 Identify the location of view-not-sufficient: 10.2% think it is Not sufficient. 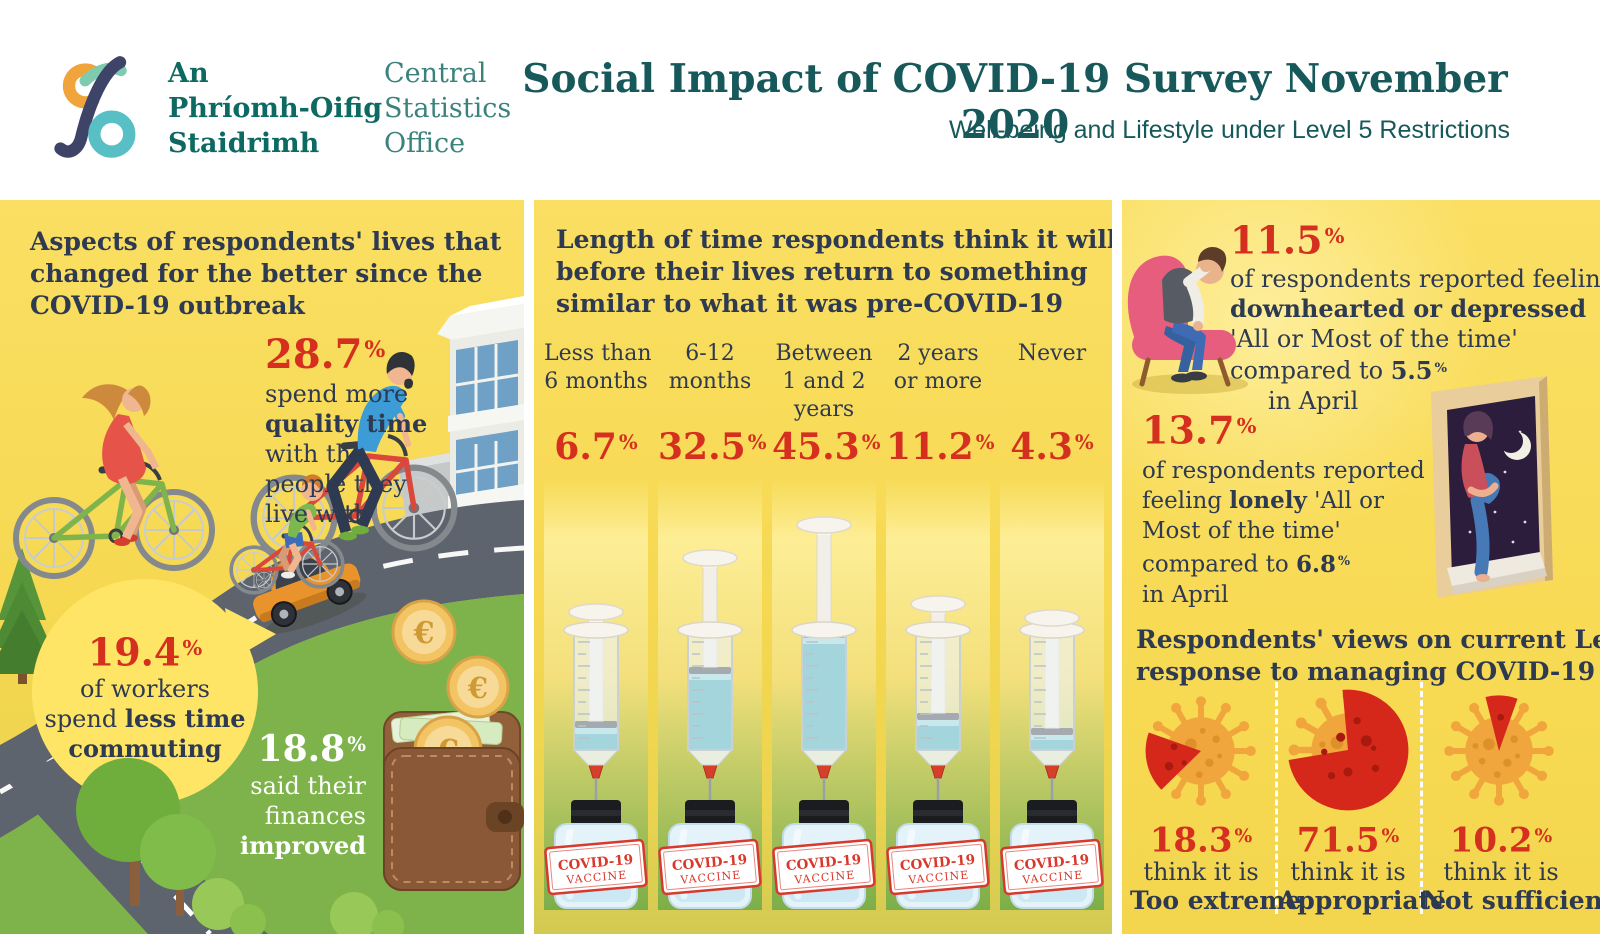
(1511, 868).